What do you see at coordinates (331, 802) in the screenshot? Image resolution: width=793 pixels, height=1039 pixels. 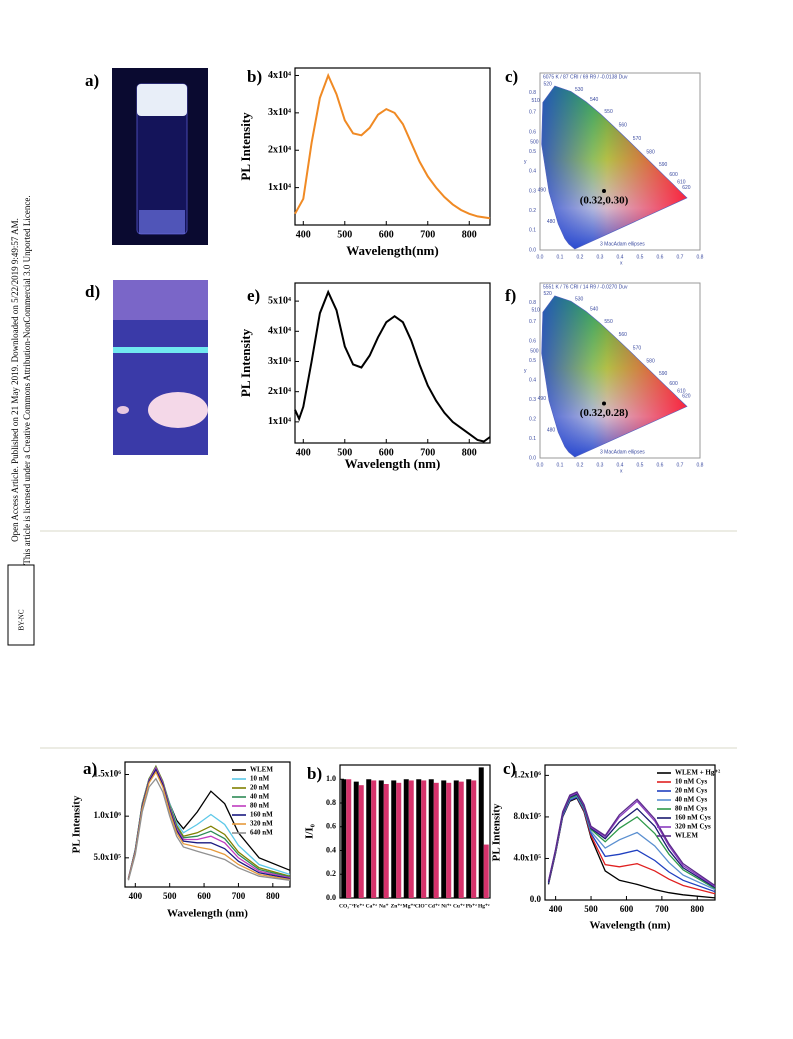 I see `y-tick-label: 0.8` at bounding box center [331, 802].